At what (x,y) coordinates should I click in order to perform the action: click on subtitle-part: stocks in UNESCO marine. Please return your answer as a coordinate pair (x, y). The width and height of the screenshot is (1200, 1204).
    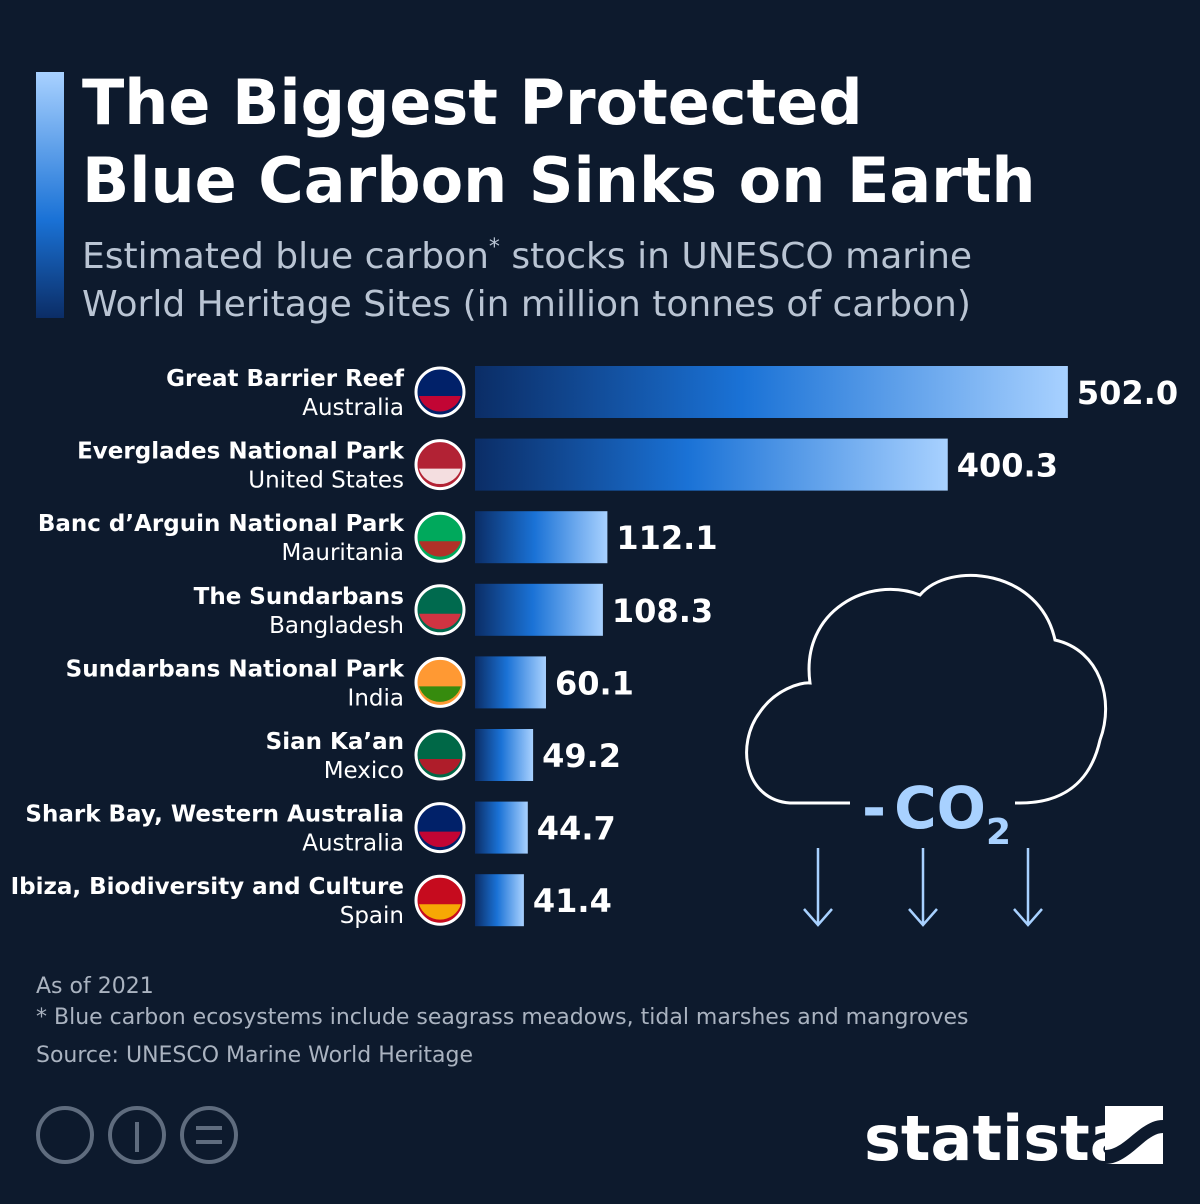
    Looking at the image, I should click on (736, 256).